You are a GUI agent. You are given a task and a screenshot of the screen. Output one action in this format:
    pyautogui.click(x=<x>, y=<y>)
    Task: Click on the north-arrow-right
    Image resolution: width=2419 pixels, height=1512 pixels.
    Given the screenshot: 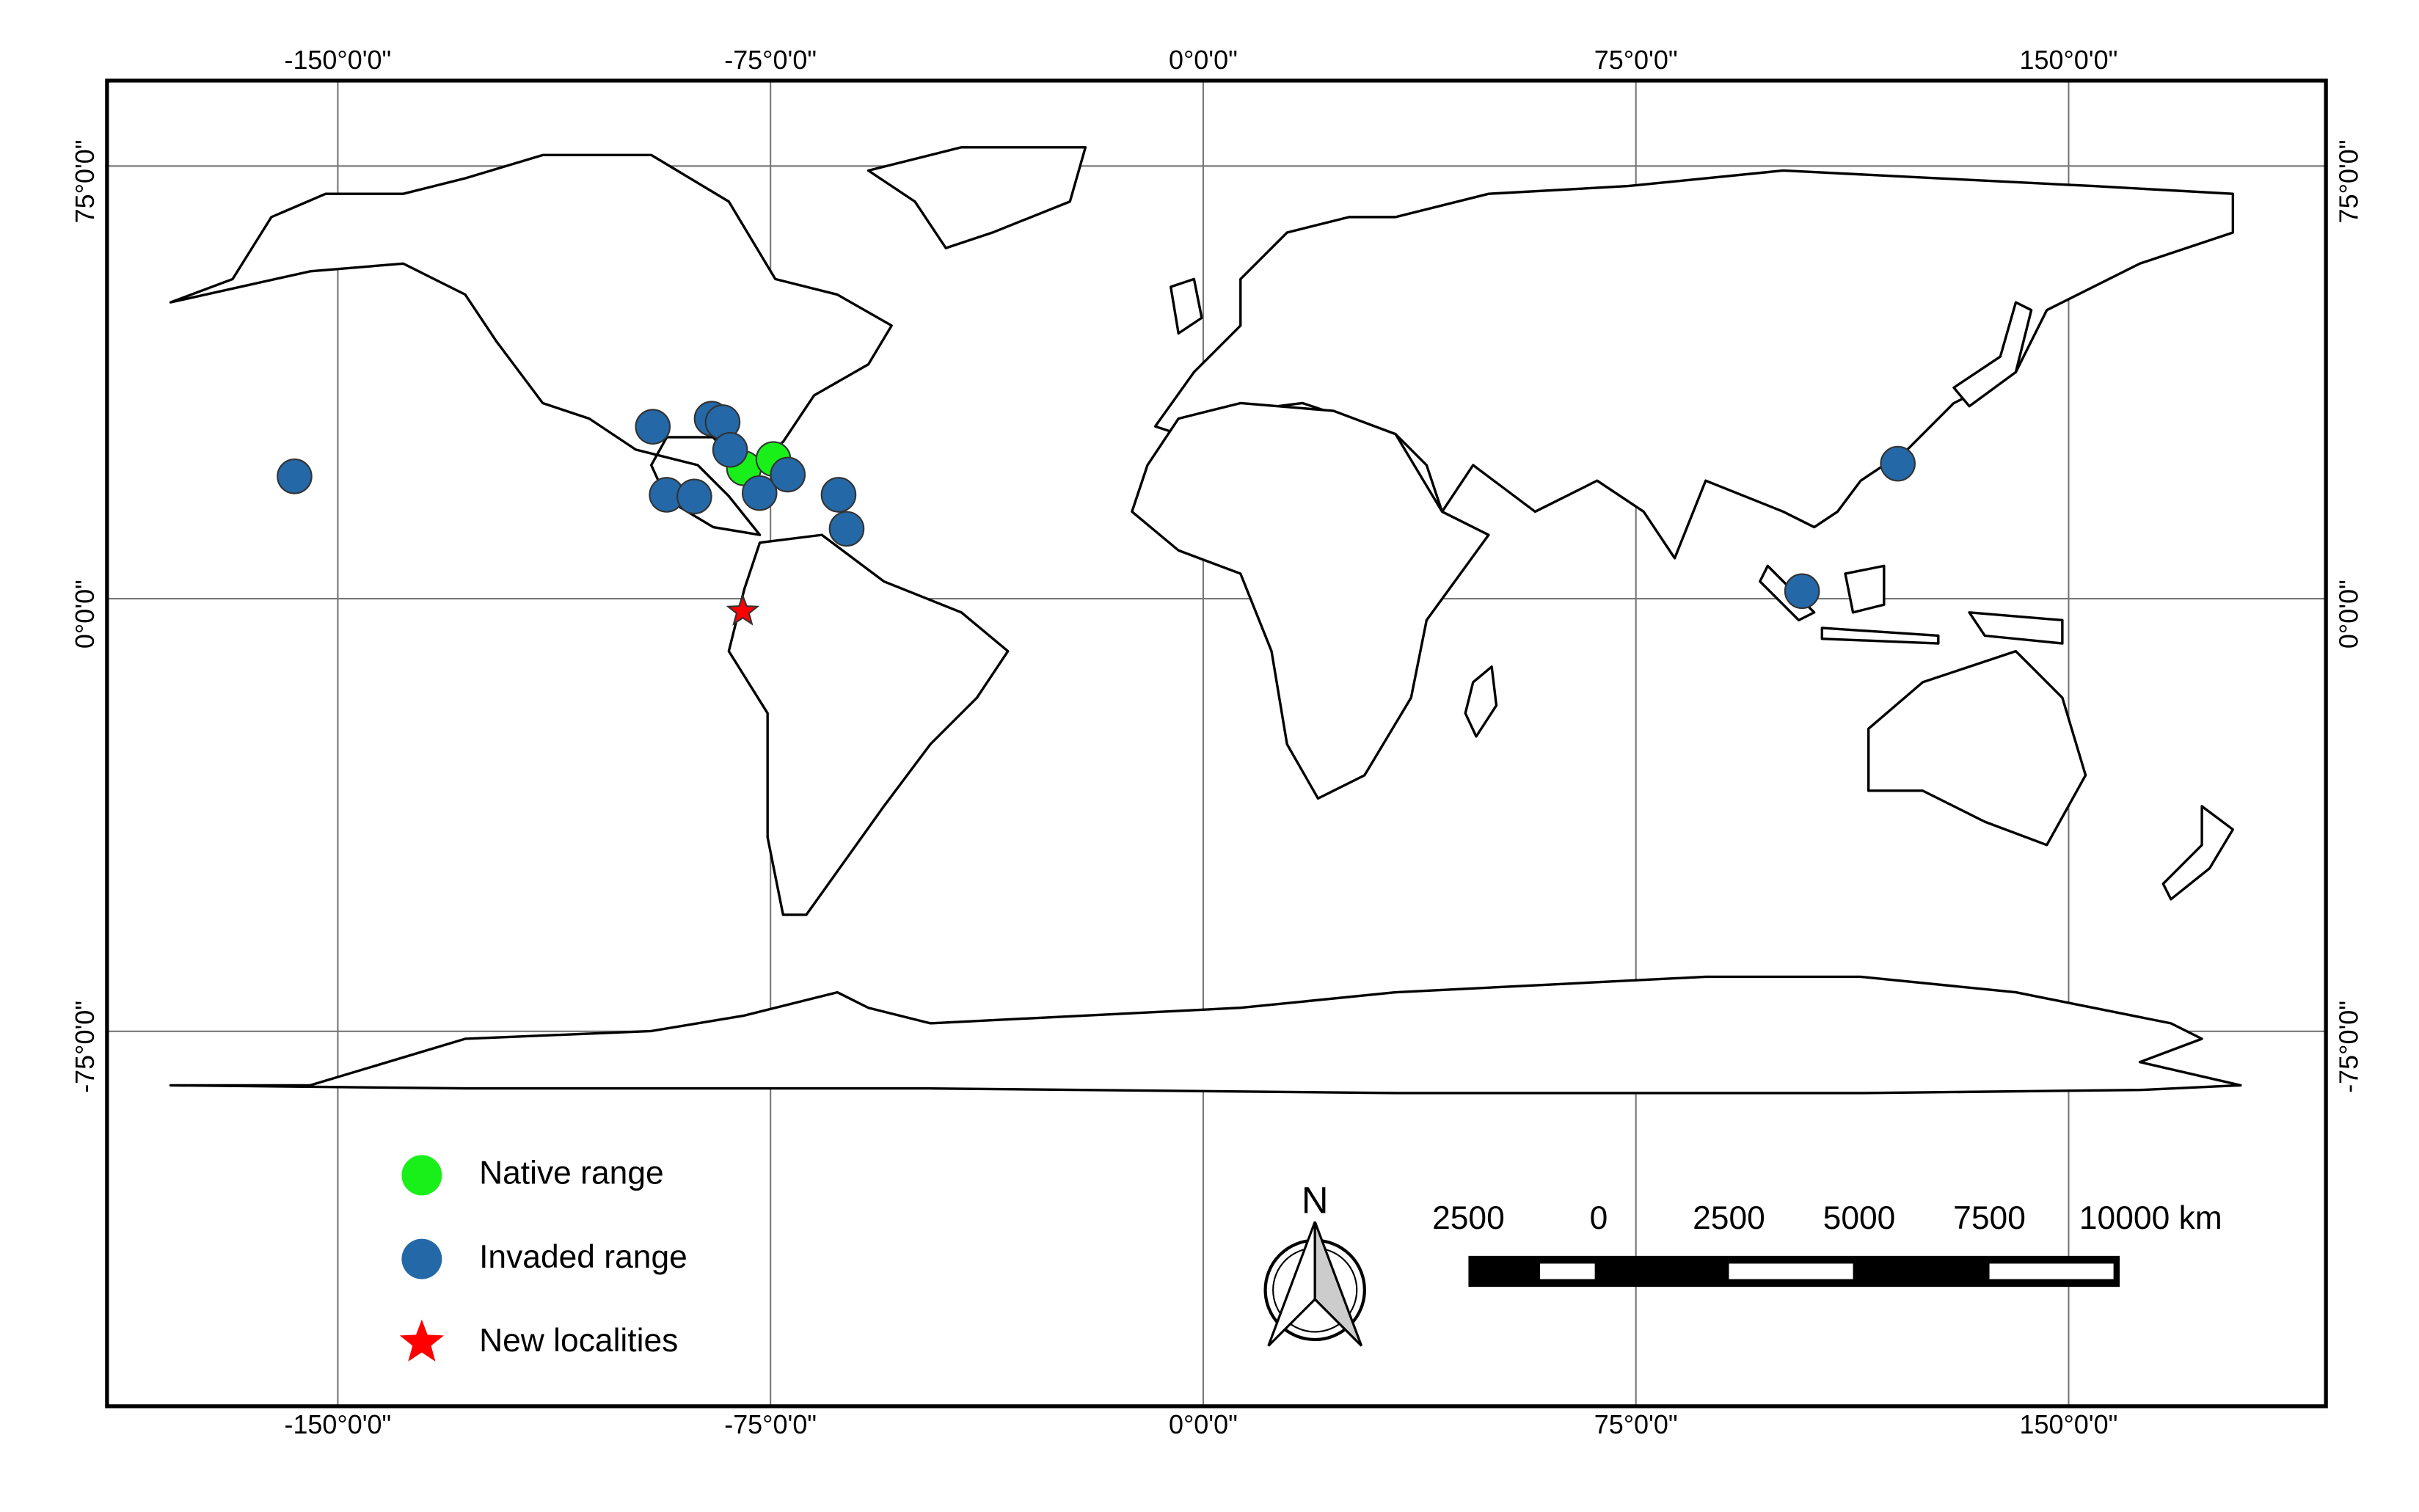 What is the action you would take?
    pyautogui.click(x=1338, y=1284)
    